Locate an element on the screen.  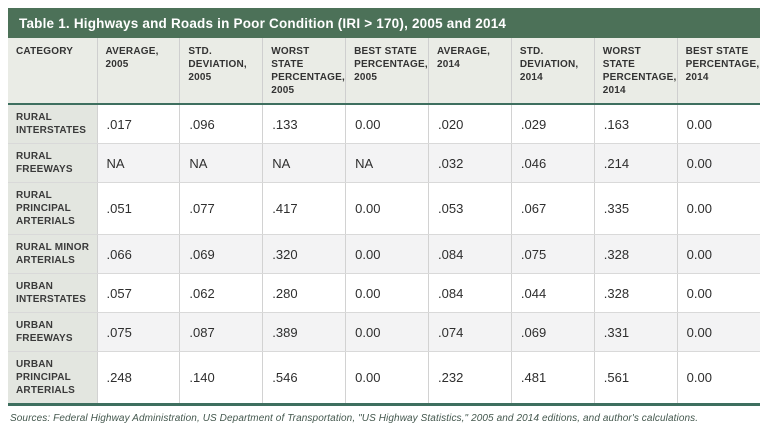
value-cell: .051 is located at coordinates (139, 208).